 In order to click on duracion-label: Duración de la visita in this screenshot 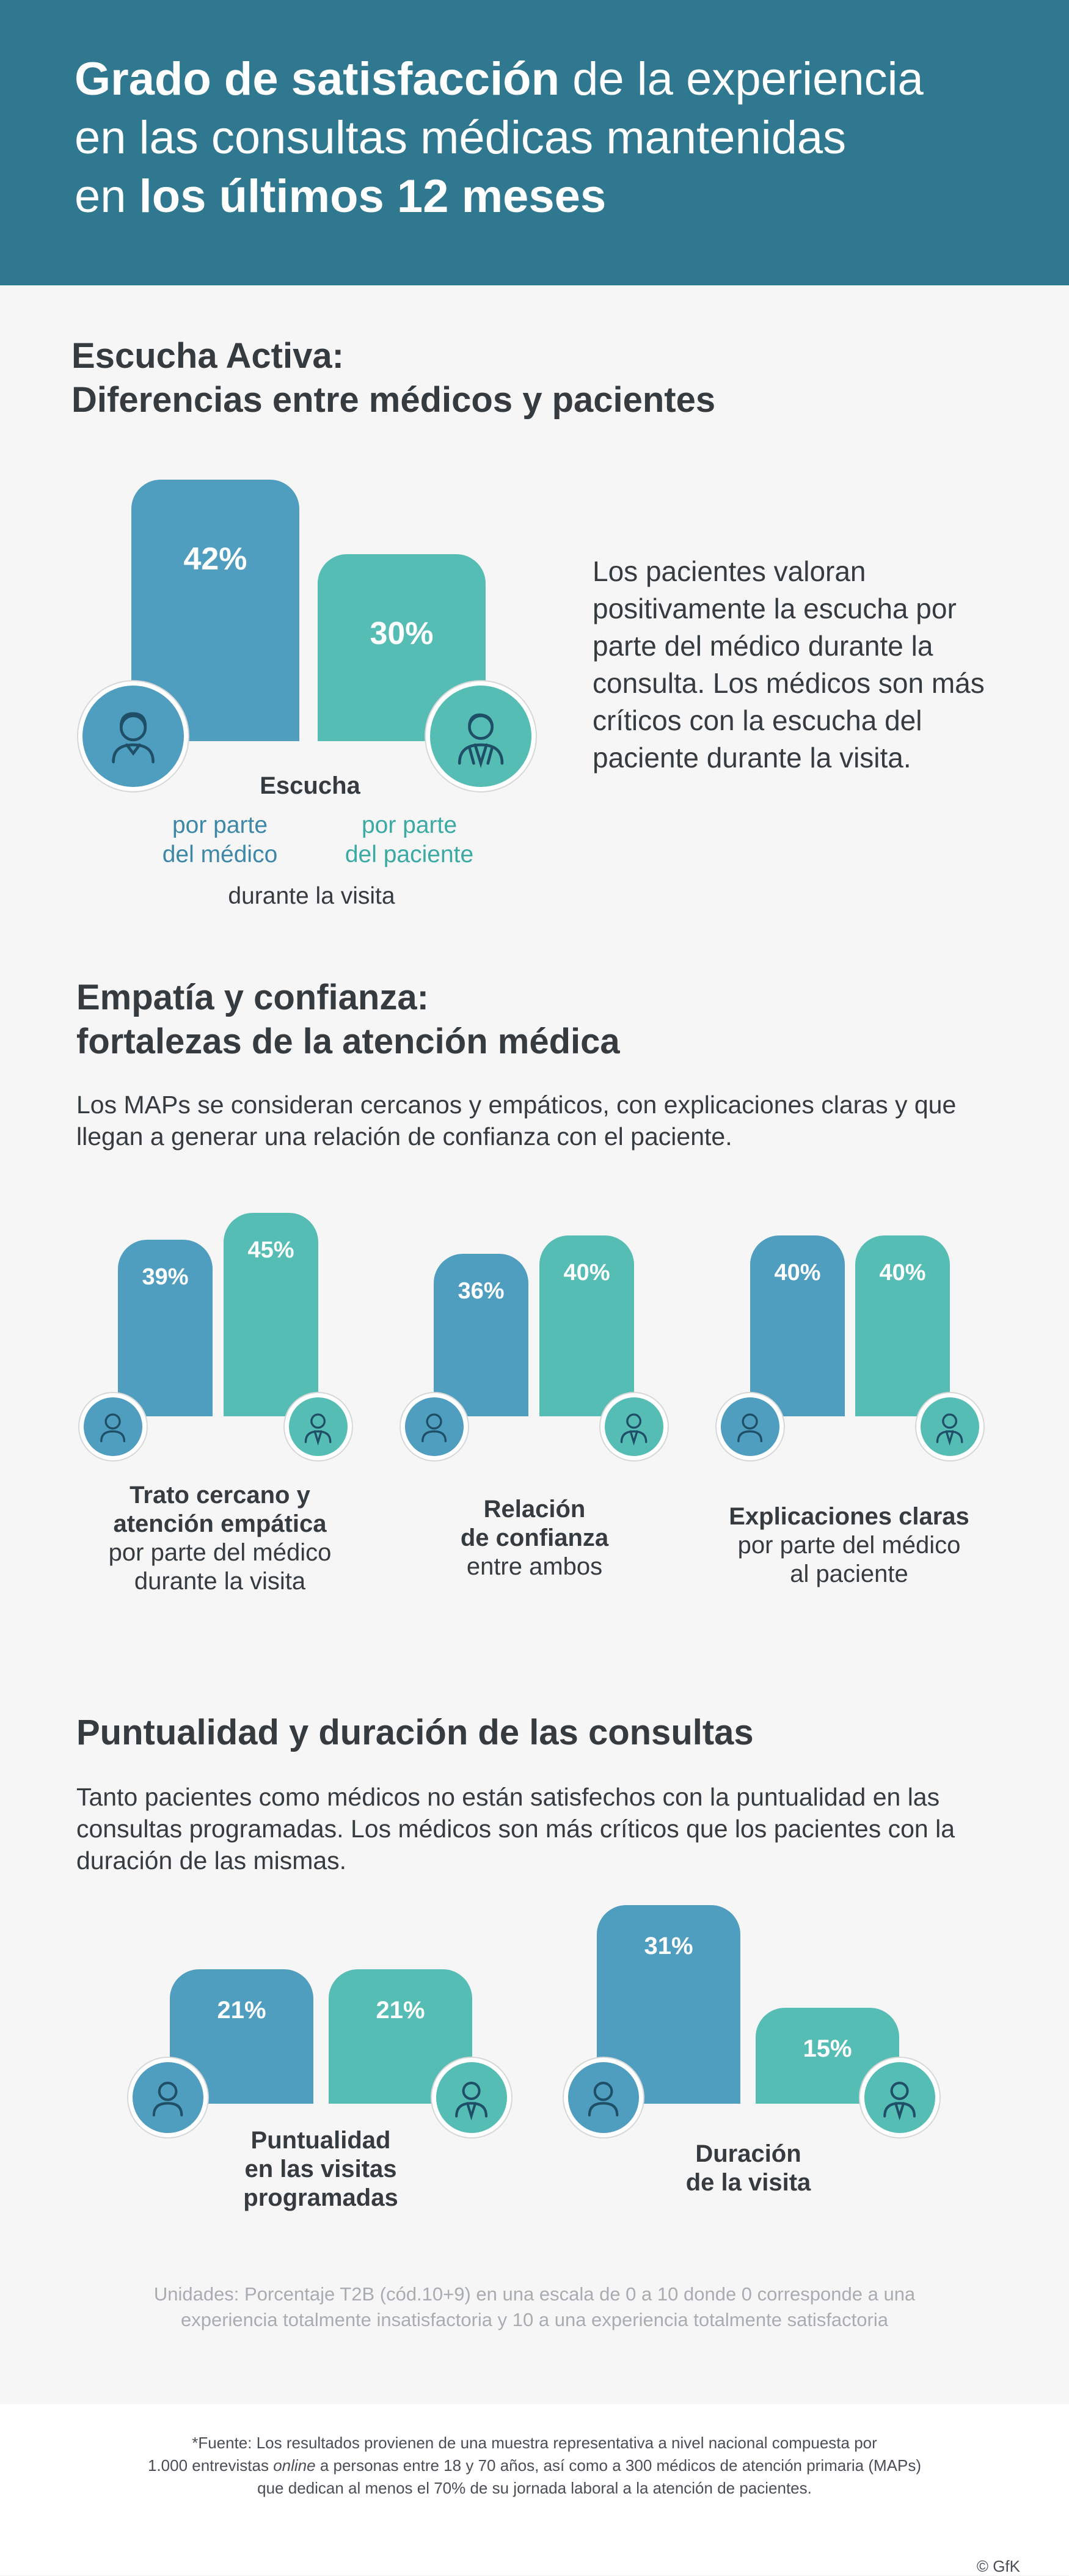, I will do `click(748, 2168)`.